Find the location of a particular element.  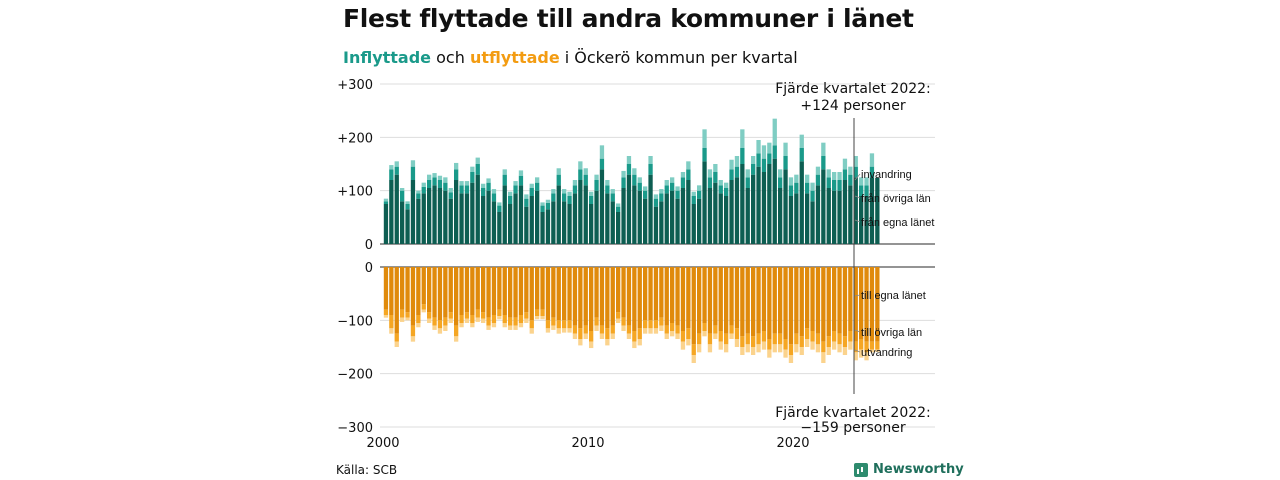

subtitle-inflyttade: Inflyttade is located at coordinates (387, 57).